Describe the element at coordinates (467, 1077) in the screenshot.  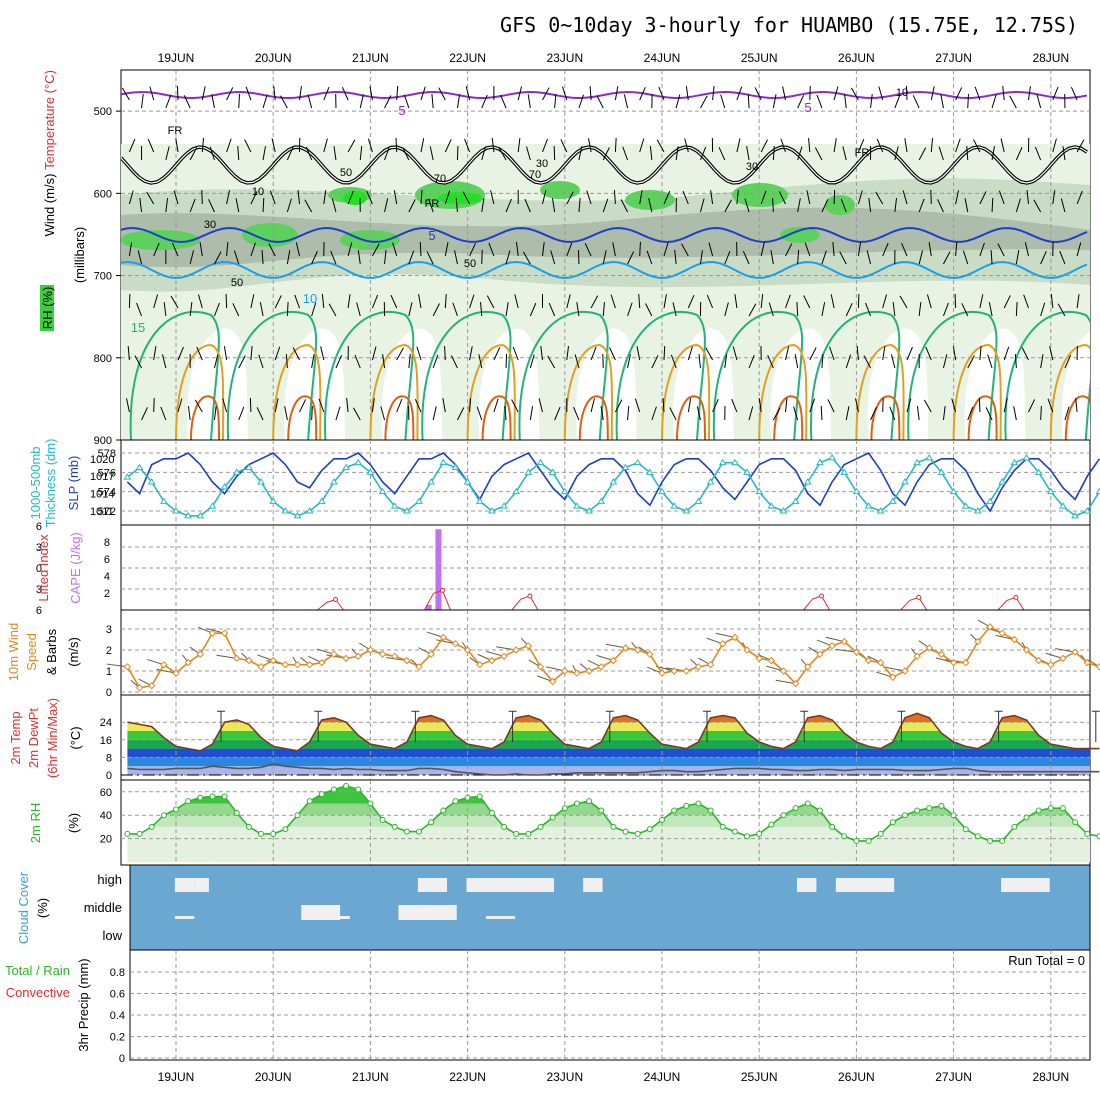
I see `bottom-date-22JUN: 22JUN` at that location.